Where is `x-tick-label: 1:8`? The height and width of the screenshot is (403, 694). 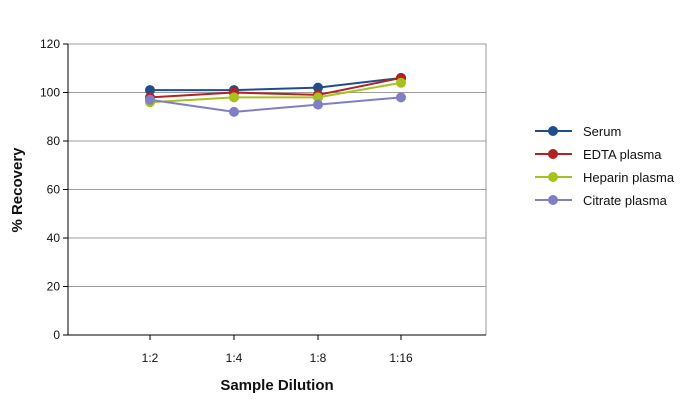
x-tick-label: 1:8 is located at coordinates (318, 358).